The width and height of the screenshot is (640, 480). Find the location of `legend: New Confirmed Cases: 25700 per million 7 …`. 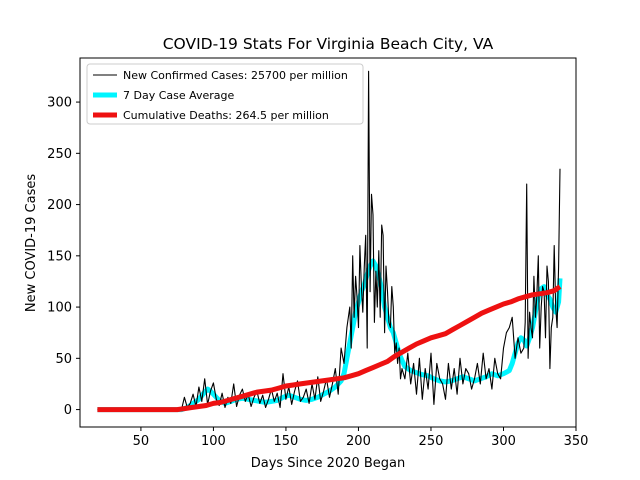

legend: New Confirmed Cases: 25700 per million 7 … is located at coordinates (225, 94).